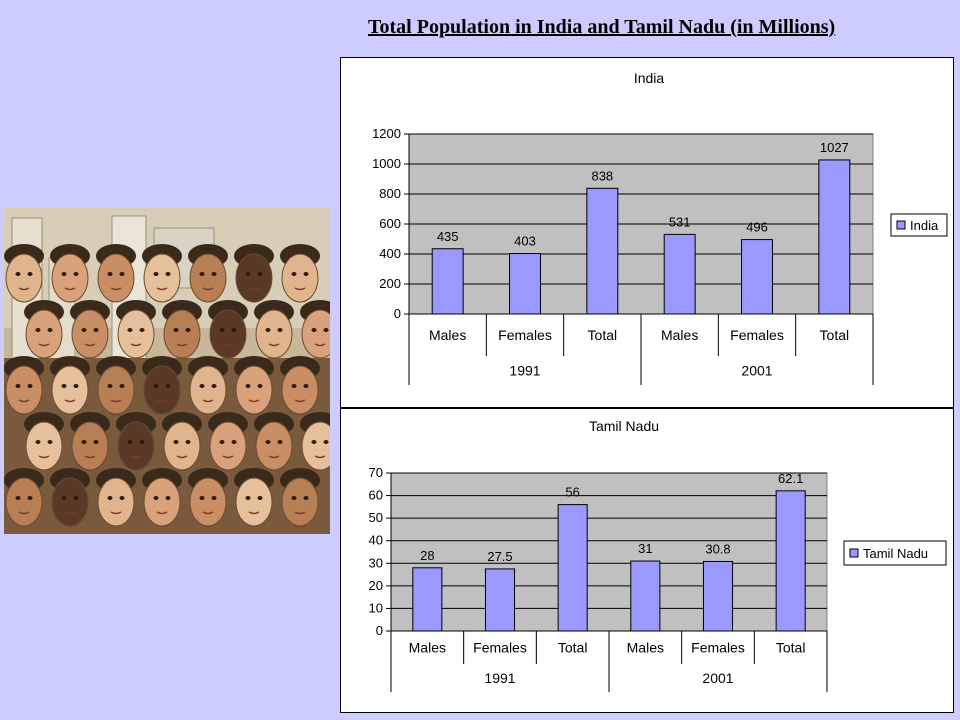  Describe the element at coordinates (500, 648) in the screenshot. I see `tn-category-label: Females` at that location.